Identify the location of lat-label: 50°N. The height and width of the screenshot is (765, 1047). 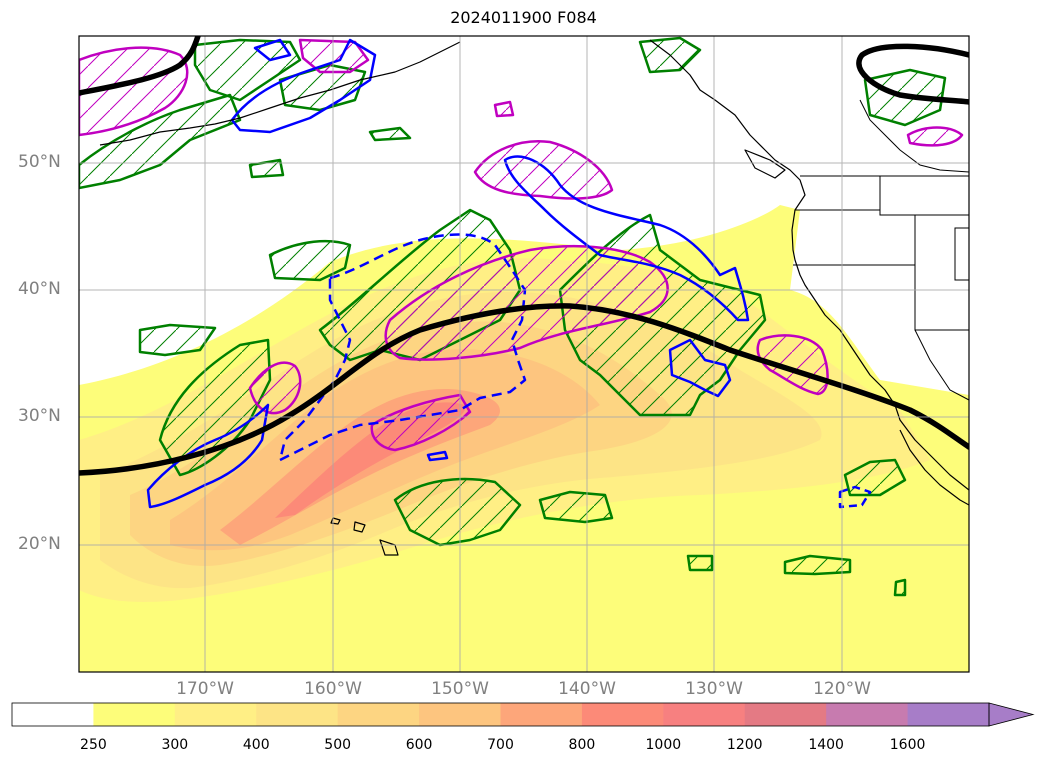
(39, 162).